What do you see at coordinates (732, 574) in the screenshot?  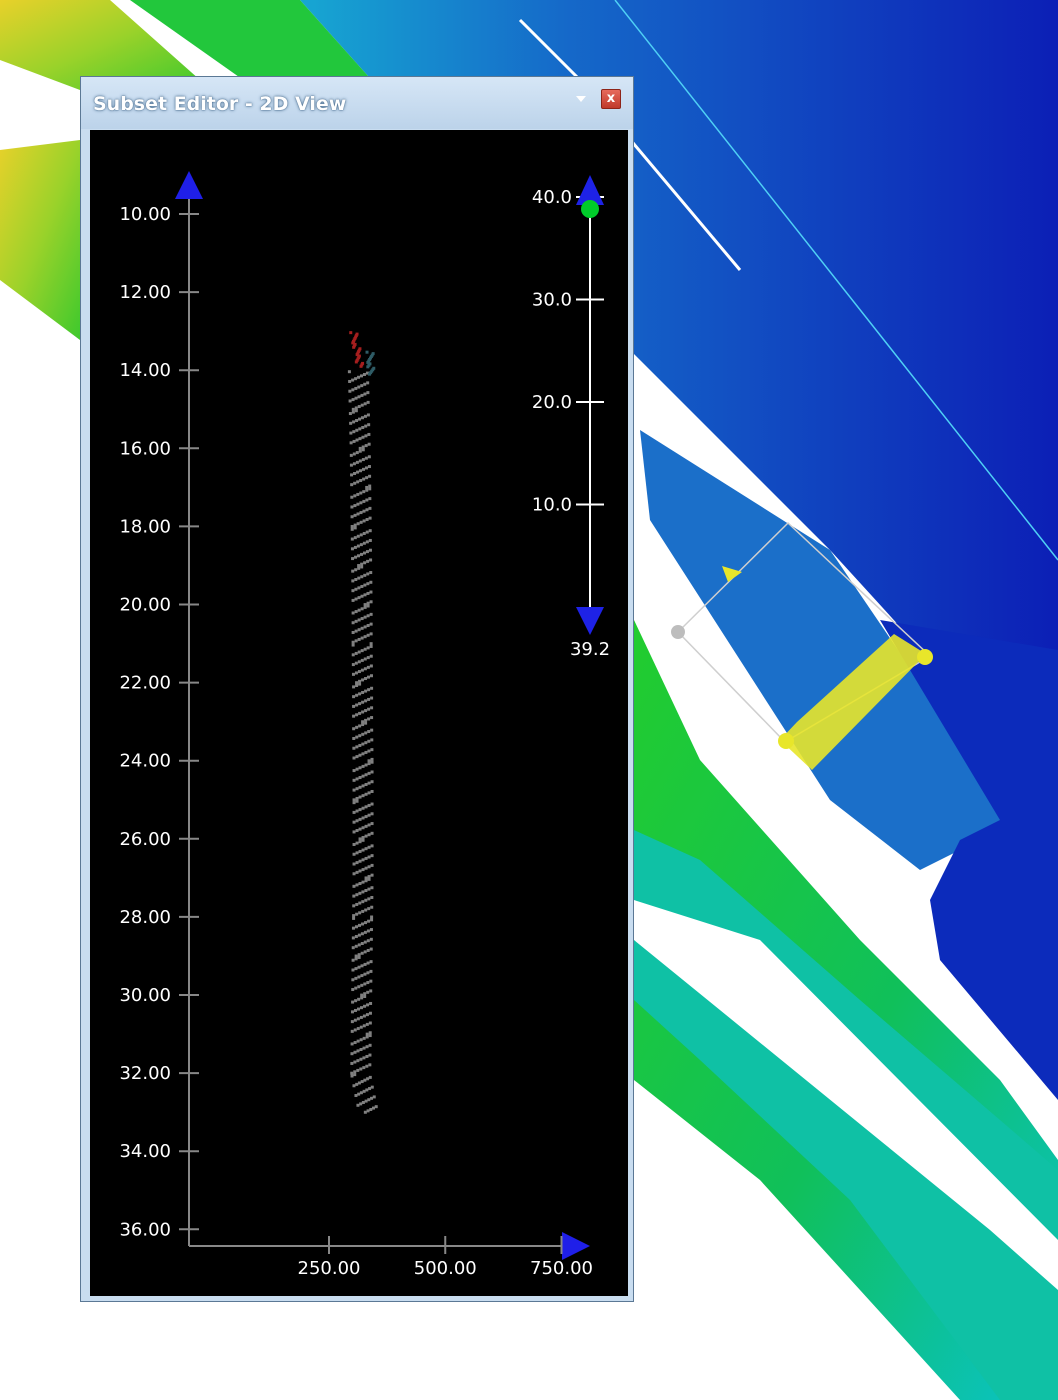 I see `direction-marker` at bounding box center [732, 574].